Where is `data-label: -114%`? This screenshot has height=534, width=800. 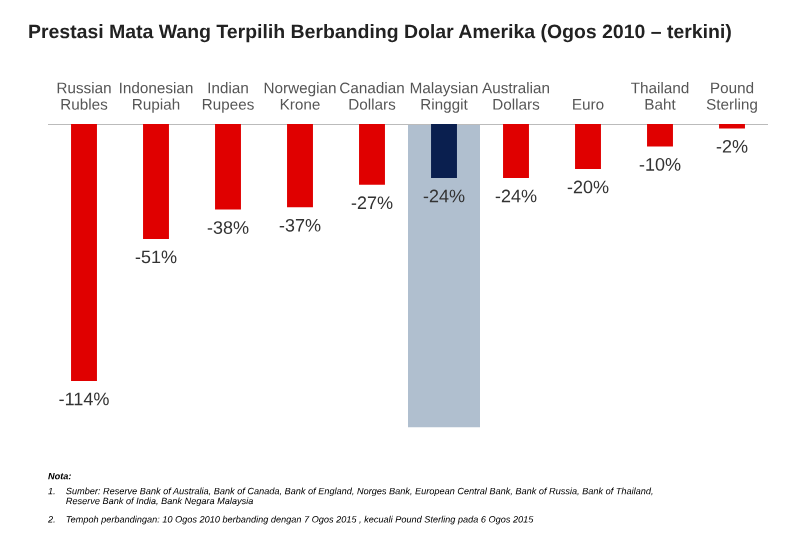 data-label: -114% is located at coordinates (84, 399).